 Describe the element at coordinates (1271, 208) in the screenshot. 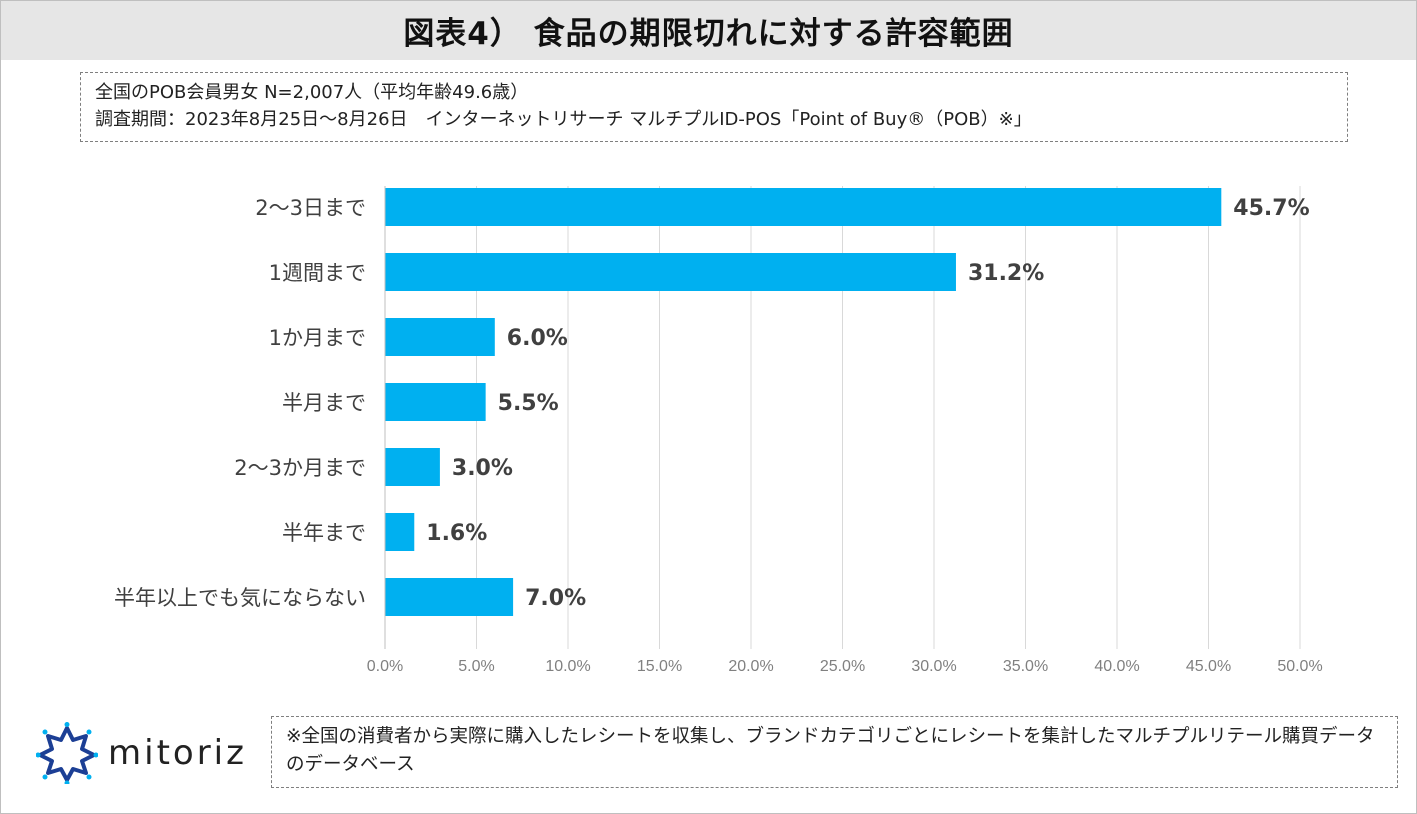

I see `data-label: 45.7%` at that location.